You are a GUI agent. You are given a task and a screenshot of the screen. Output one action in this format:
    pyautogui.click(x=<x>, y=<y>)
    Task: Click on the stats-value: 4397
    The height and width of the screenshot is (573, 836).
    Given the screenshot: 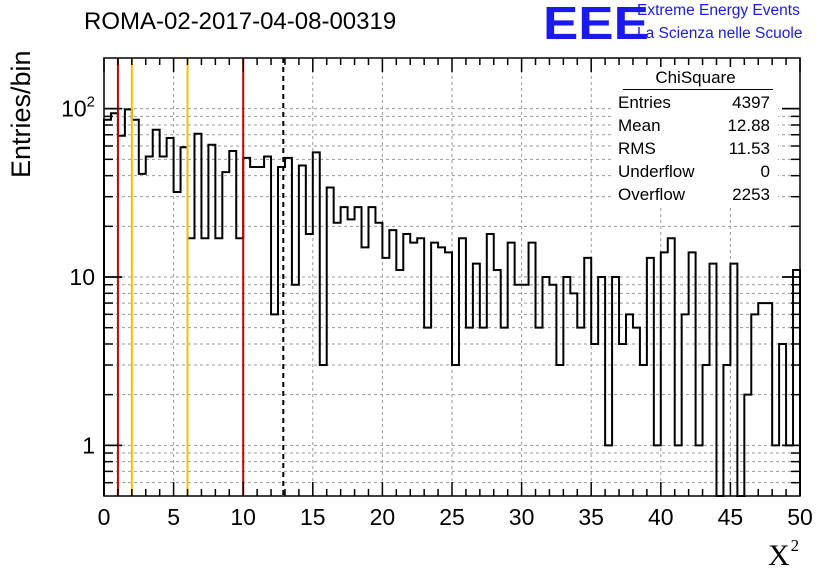 What is the action you would take?
    pyautogui.click(x=751, y=102)
    